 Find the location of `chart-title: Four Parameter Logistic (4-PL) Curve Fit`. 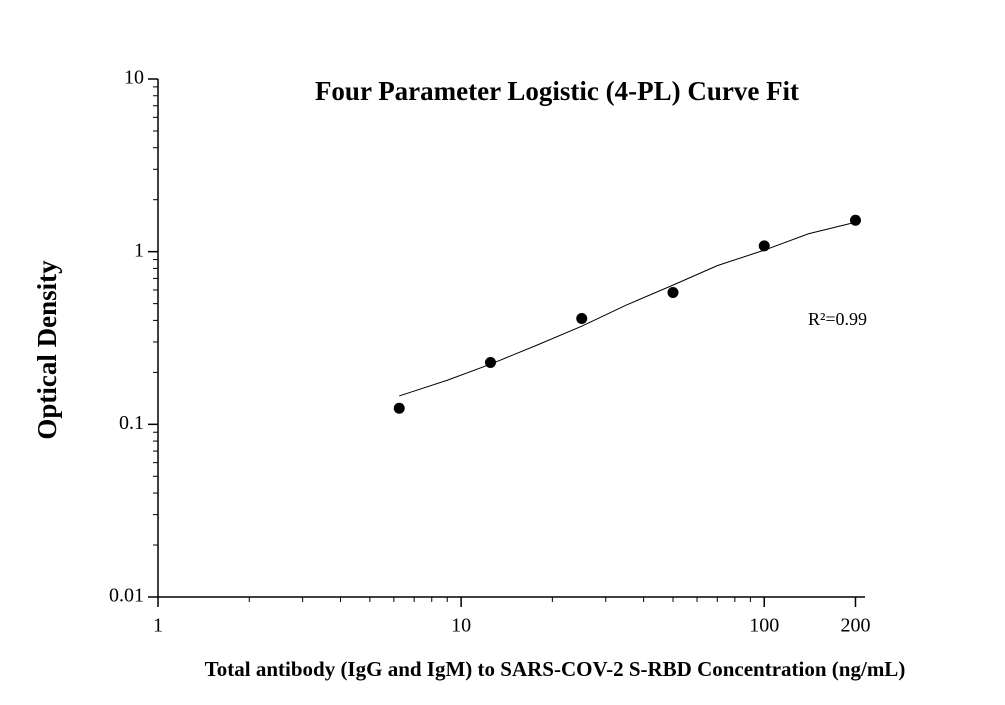

chart-title: Four Parameter Logistic (4-PL) Curve Fit is located at coordinates (557, 91).